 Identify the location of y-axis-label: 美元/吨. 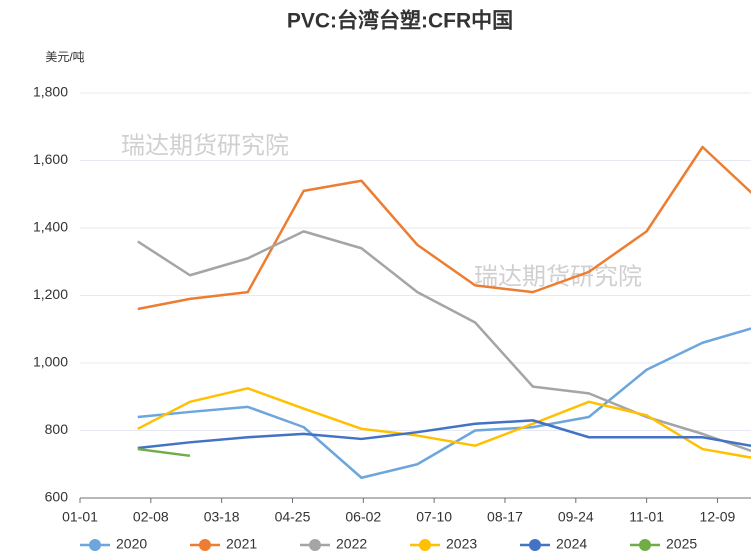
(64, 57).